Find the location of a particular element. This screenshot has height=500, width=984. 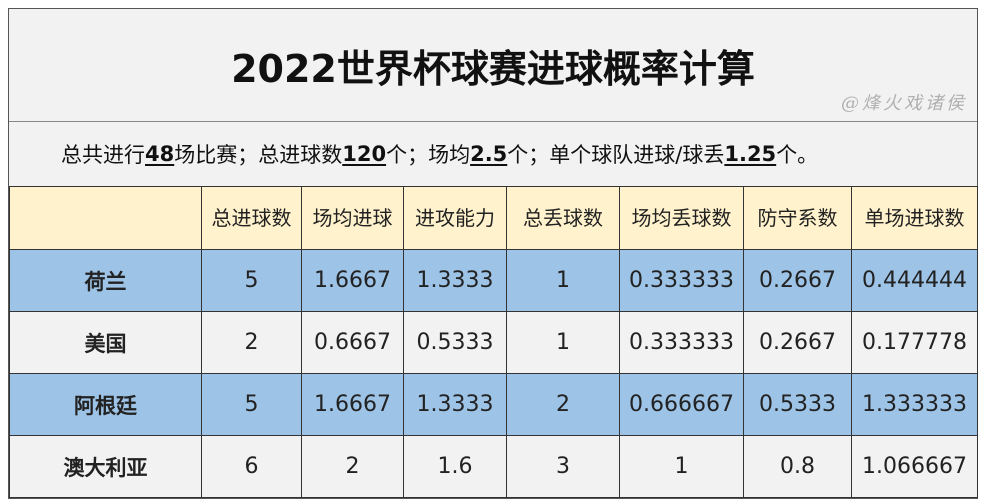

summary-text: 个；单个球队进球/球丢 is located at coordinates (616, 155).